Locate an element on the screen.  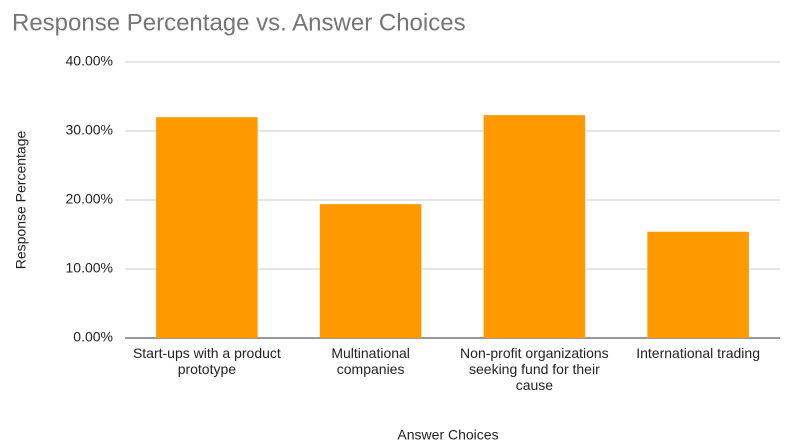
x-tick-label: Multinational companies is located at coordinates (370, 361).